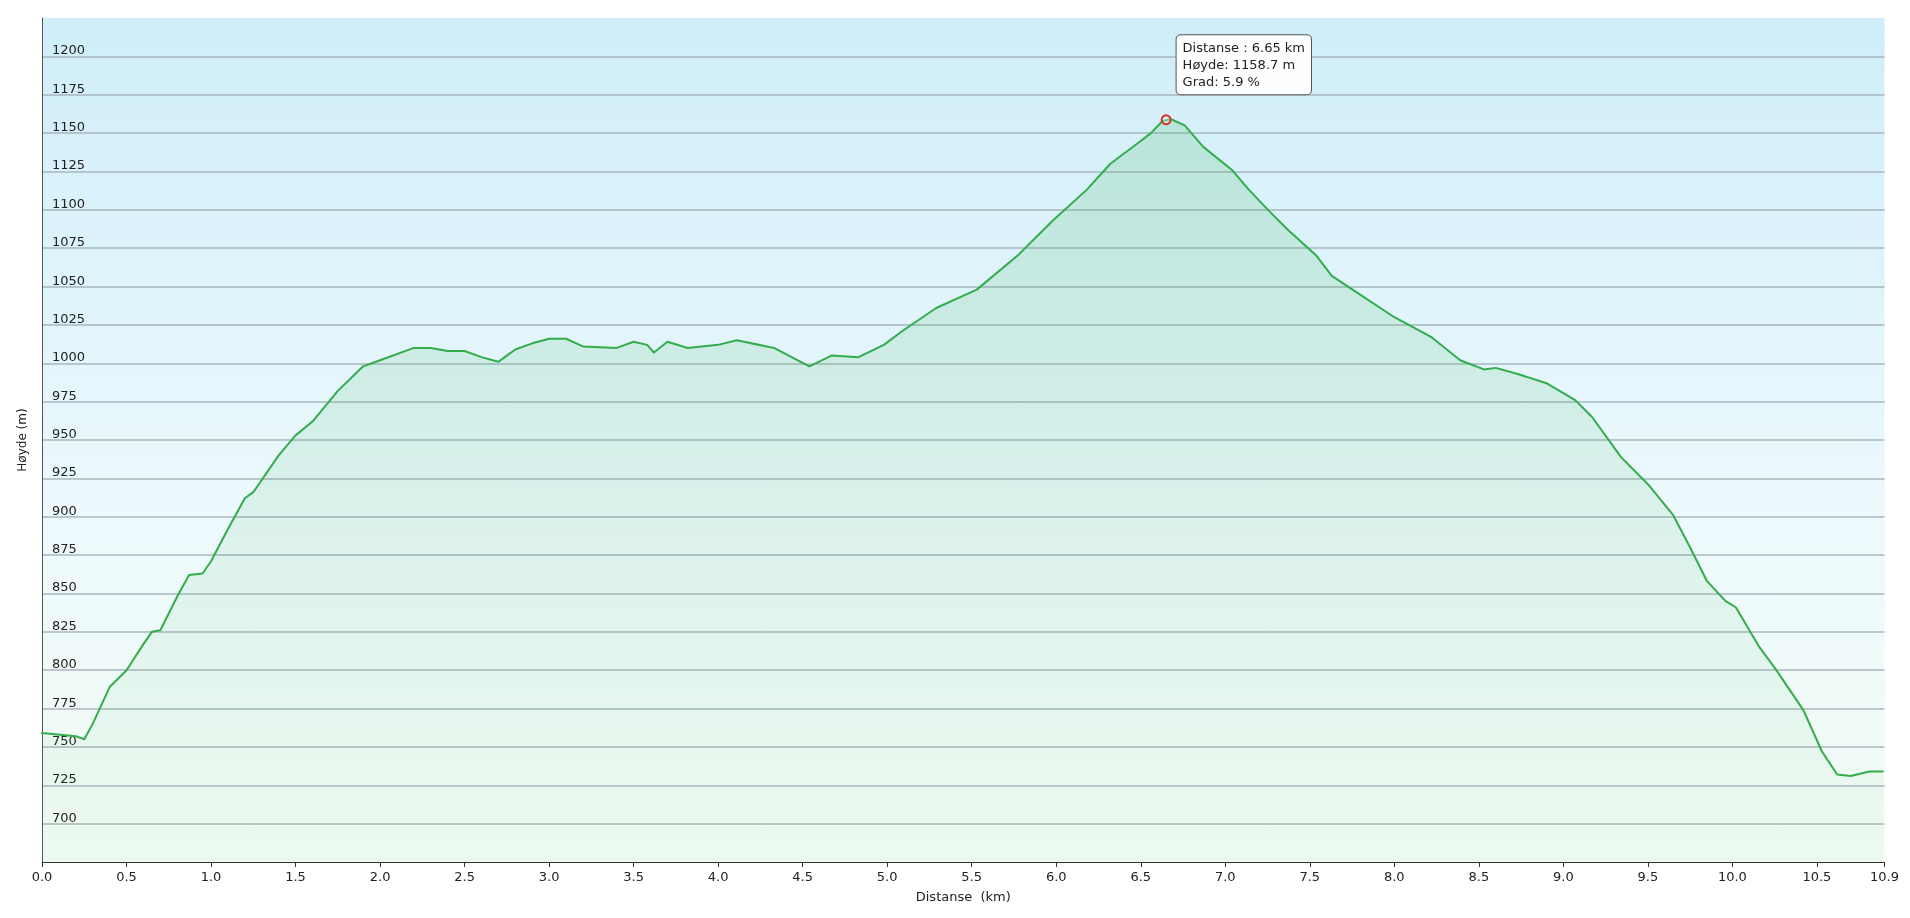 The height and width of the screenshot is (918, 1910). I want to click on x-tick-label: 3.0, so click(549, 876).